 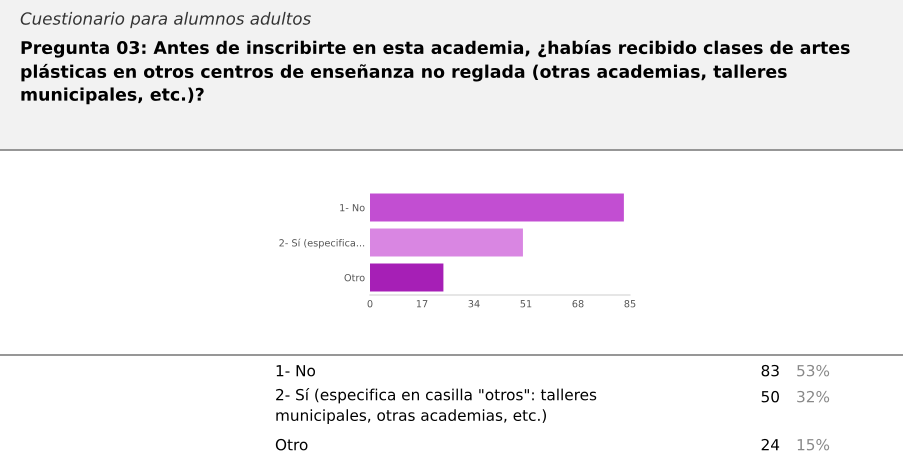 I want to click on x-tick-label: 34, so click(x=474, y=304).